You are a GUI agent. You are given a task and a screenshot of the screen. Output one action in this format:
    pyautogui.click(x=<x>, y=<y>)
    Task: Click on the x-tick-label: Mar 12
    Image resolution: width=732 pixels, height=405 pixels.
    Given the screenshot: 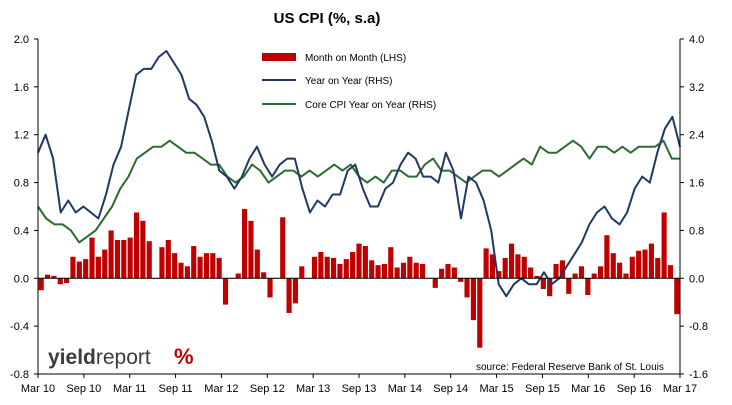 What is the action you would take?
    pyautogui.click(x=221, y=389)
    